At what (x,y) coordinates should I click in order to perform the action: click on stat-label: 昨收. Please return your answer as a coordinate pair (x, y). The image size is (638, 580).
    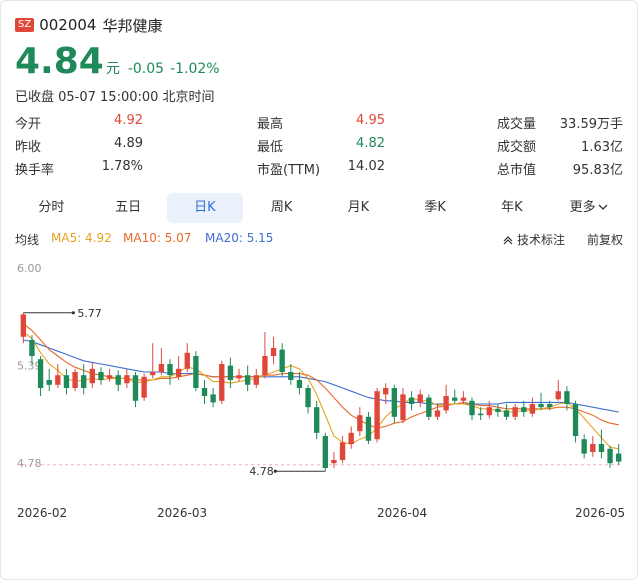
    Looking at the image, I should click on (28, 147).